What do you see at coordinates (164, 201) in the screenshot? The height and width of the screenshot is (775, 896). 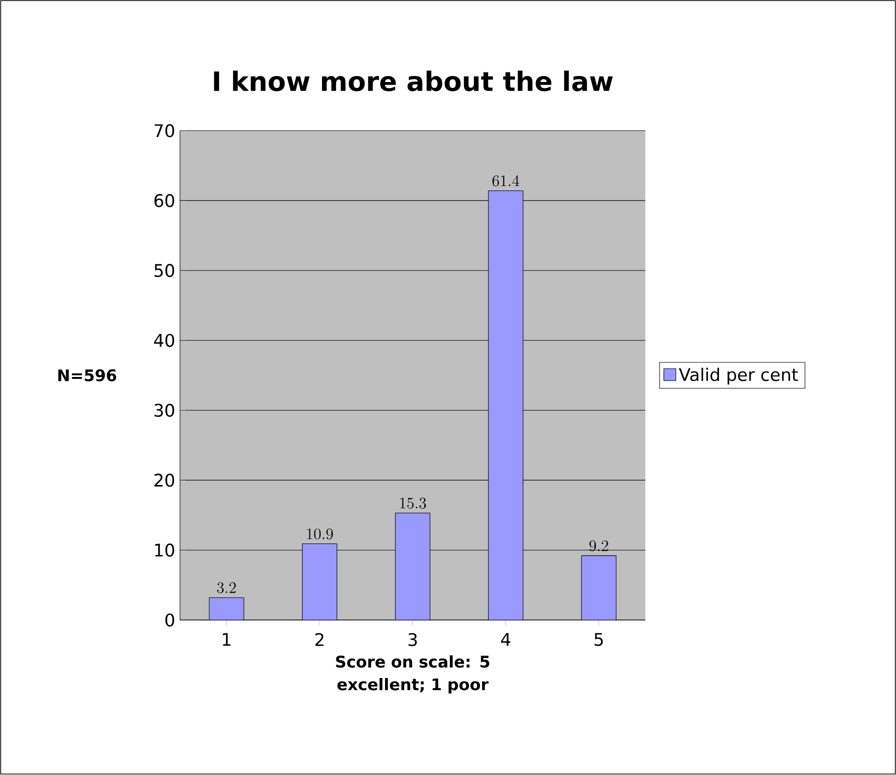 I see `y-tick-label: 60` at bounding box center [164, 201].